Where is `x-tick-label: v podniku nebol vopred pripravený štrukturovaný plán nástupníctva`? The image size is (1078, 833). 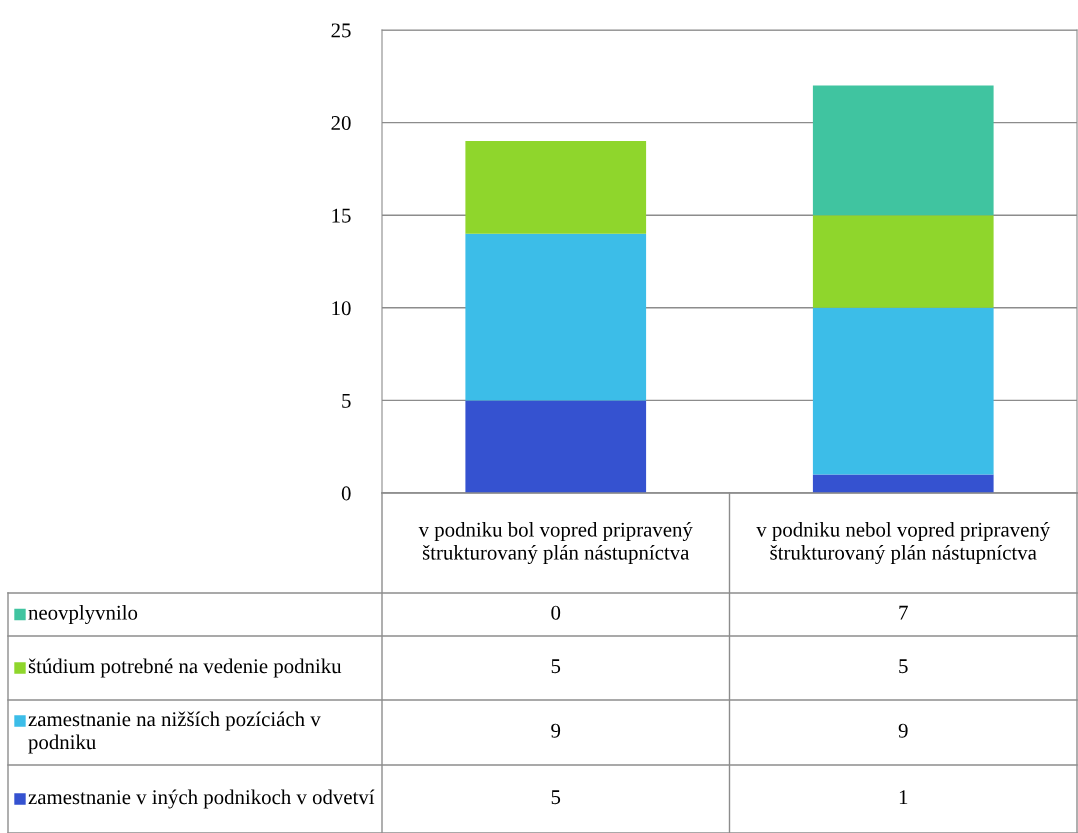 x-tick-label: v podniku nebol vopred pripravený štrukturovaný plán nástupníctva is located at coordinates (903, 543).